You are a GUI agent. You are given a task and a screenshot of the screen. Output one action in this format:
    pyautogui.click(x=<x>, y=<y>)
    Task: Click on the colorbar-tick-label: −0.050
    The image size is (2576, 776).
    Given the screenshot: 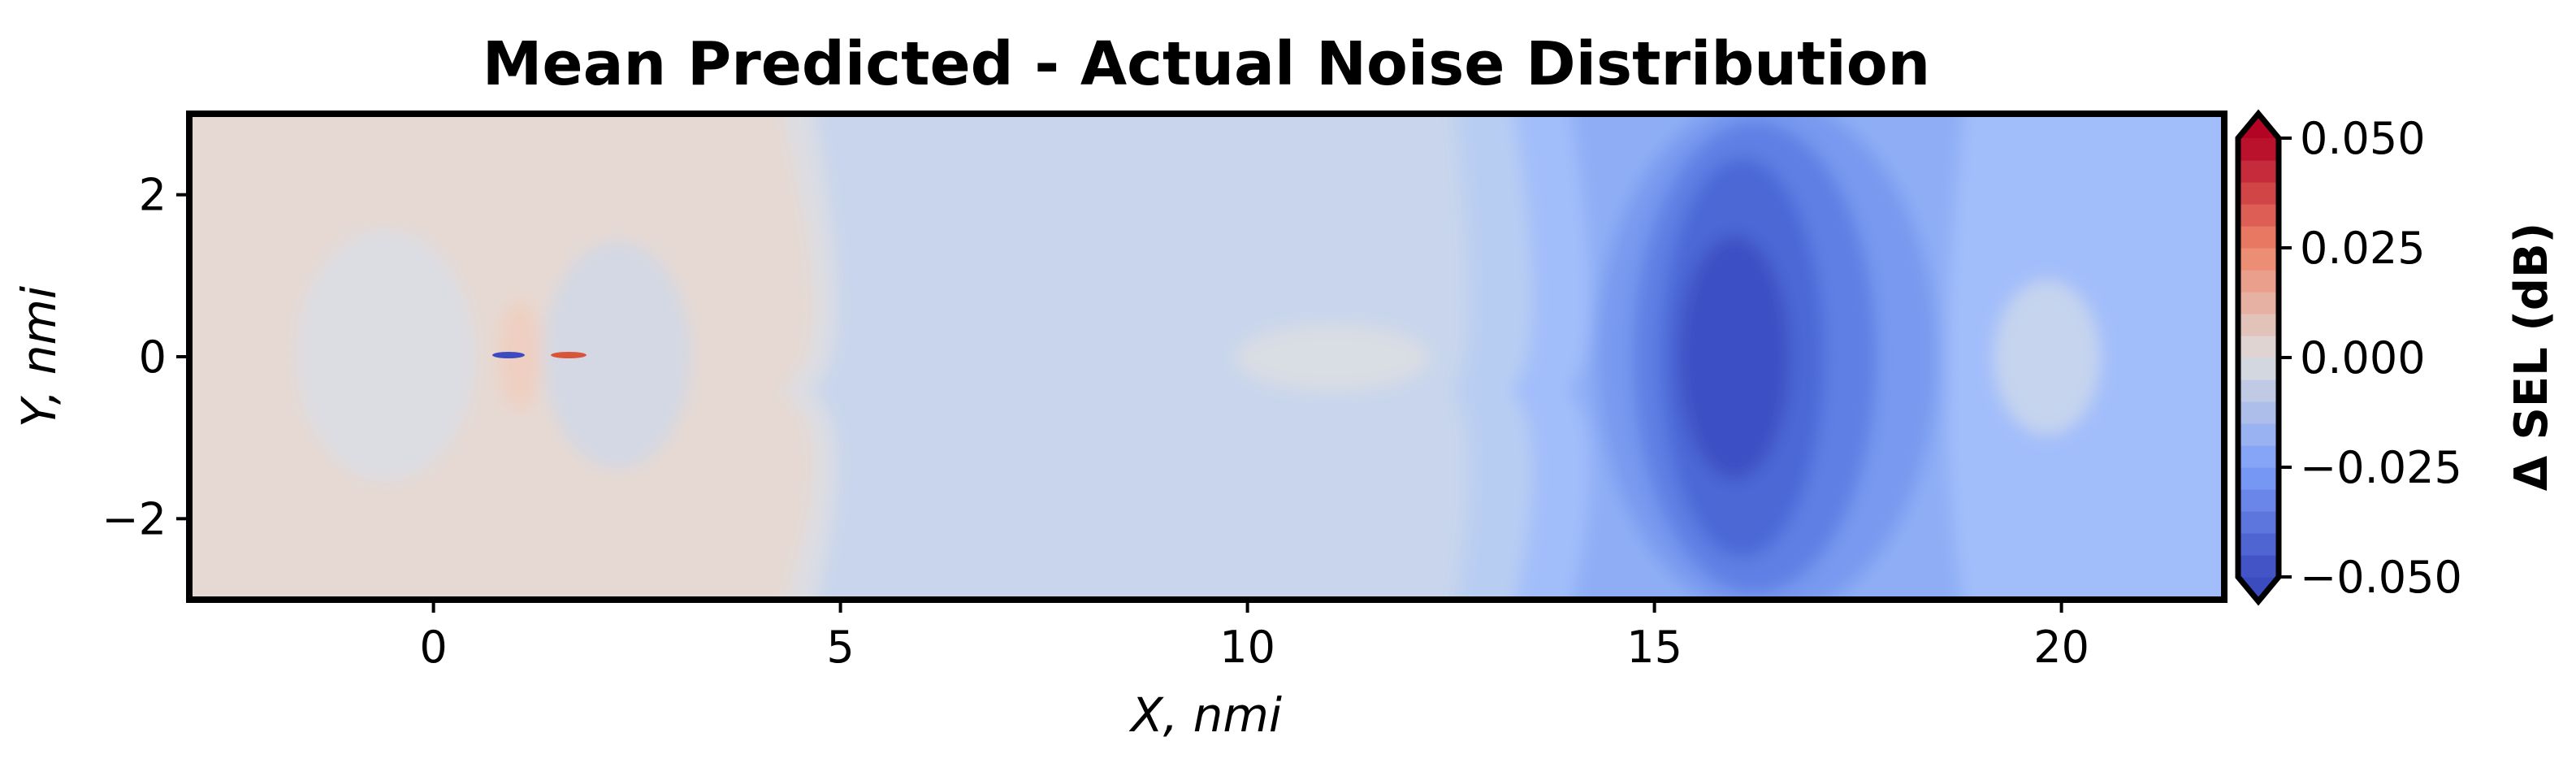 What is the action you would take?
    pyautogui.click(x=2381, y=577)
    